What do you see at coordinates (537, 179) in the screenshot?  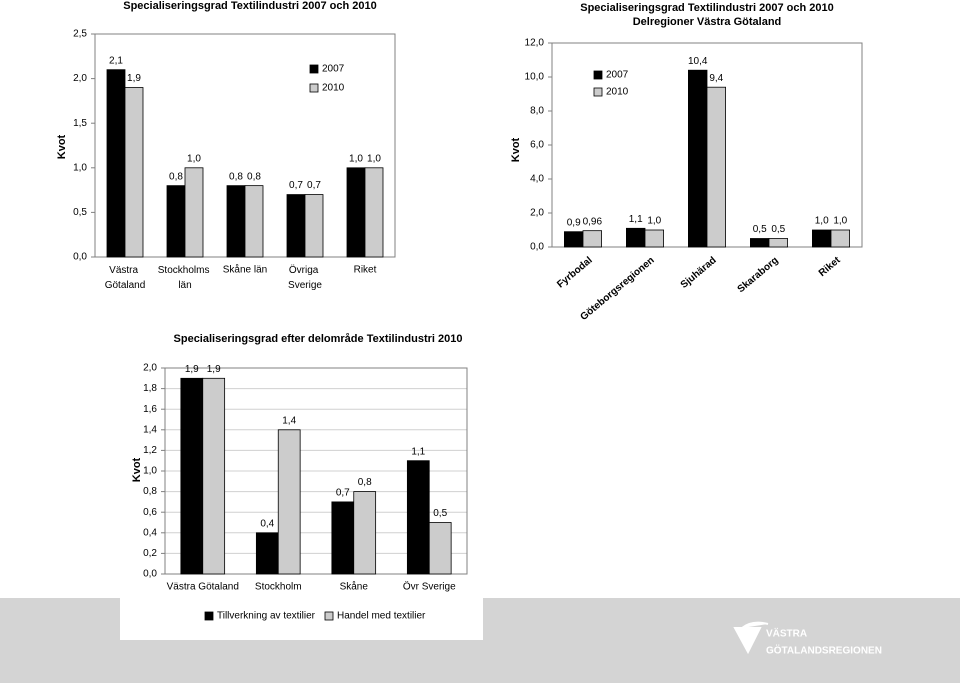 I see `y-tick-label: 4,0` at bounding box center [537, 179].